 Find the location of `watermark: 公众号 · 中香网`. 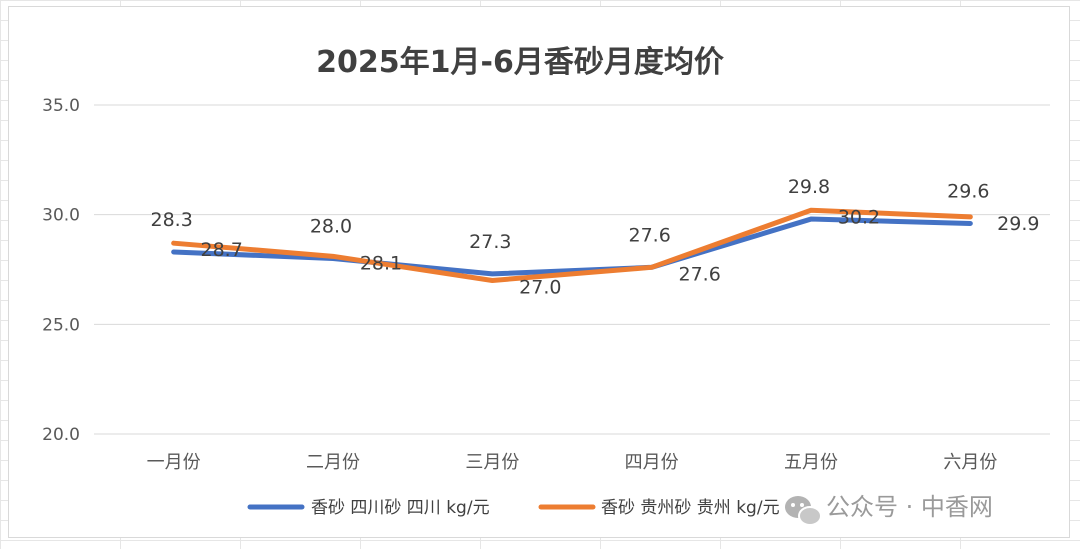

watermark: 公众号 · 中香网 is located at coordinates (889, 509).